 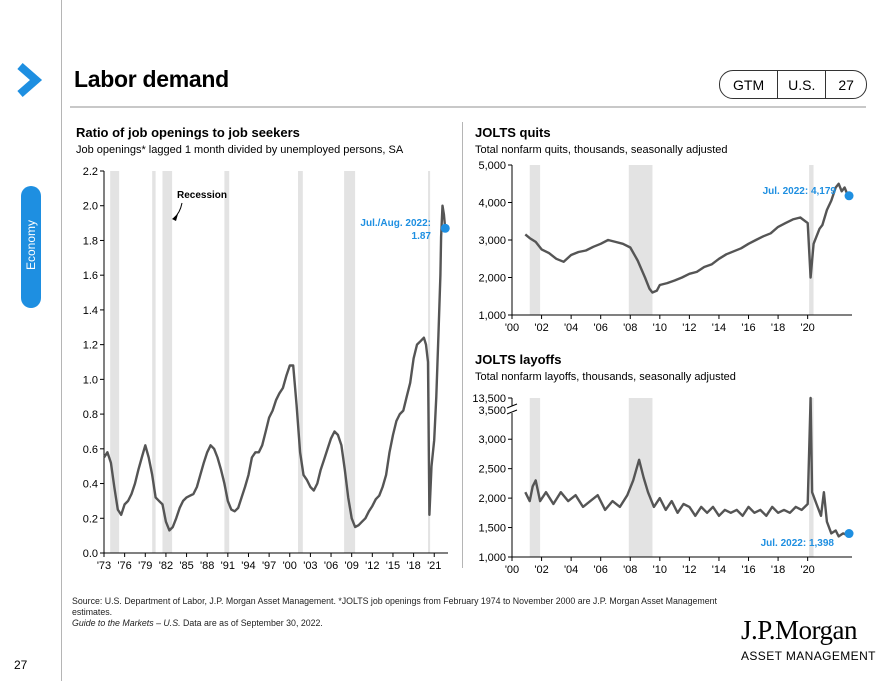 What do you see at coordinates (90, 485) in the screenshot?
I see `y-tick-label: 0.4` at bounding box center [90, 485].